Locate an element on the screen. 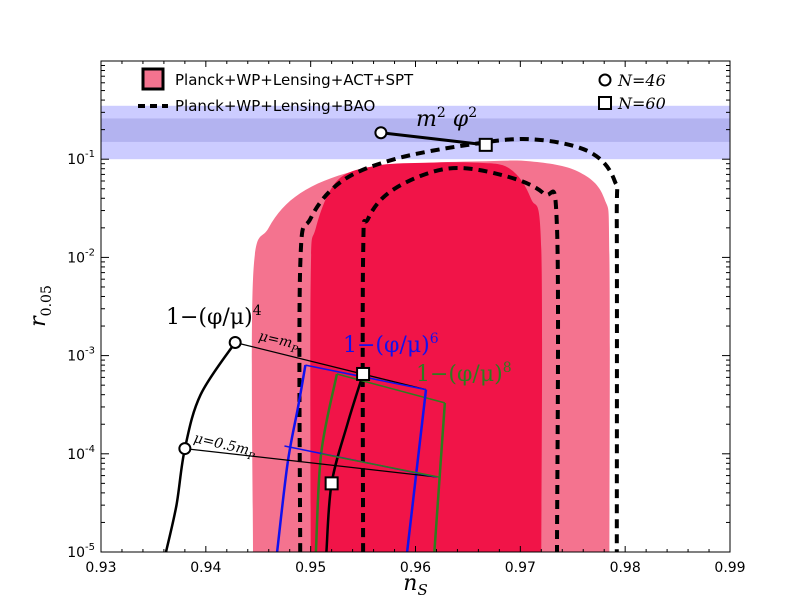 This screenshot has height=612, width=812. x-tick-label: 0.99 is located at coordinates (729, 568).